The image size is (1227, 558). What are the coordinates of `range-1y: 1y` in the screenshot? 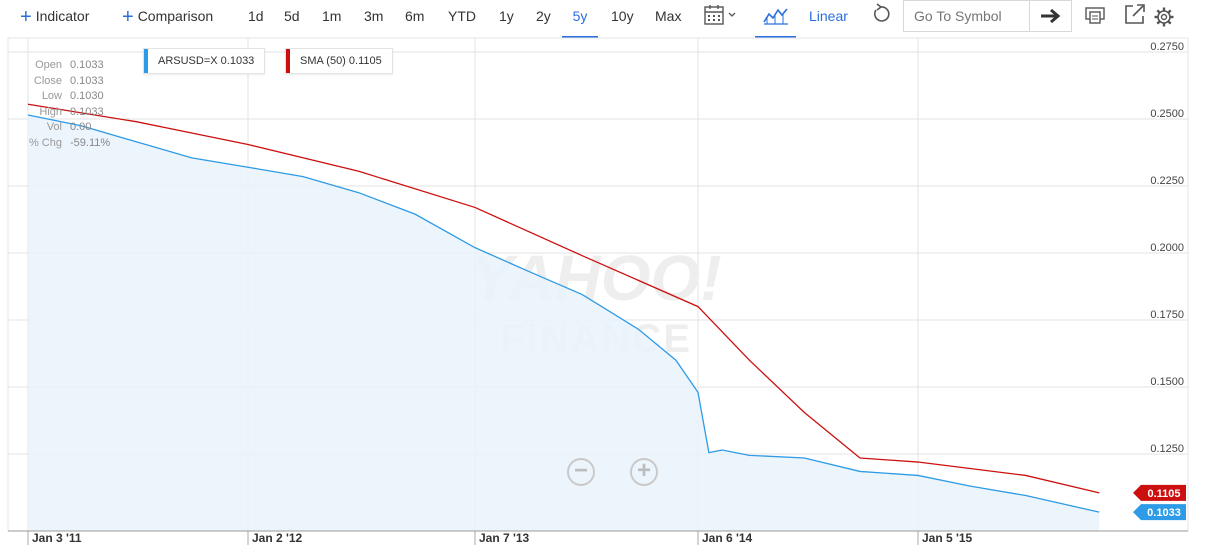 It's located at (506, 16).